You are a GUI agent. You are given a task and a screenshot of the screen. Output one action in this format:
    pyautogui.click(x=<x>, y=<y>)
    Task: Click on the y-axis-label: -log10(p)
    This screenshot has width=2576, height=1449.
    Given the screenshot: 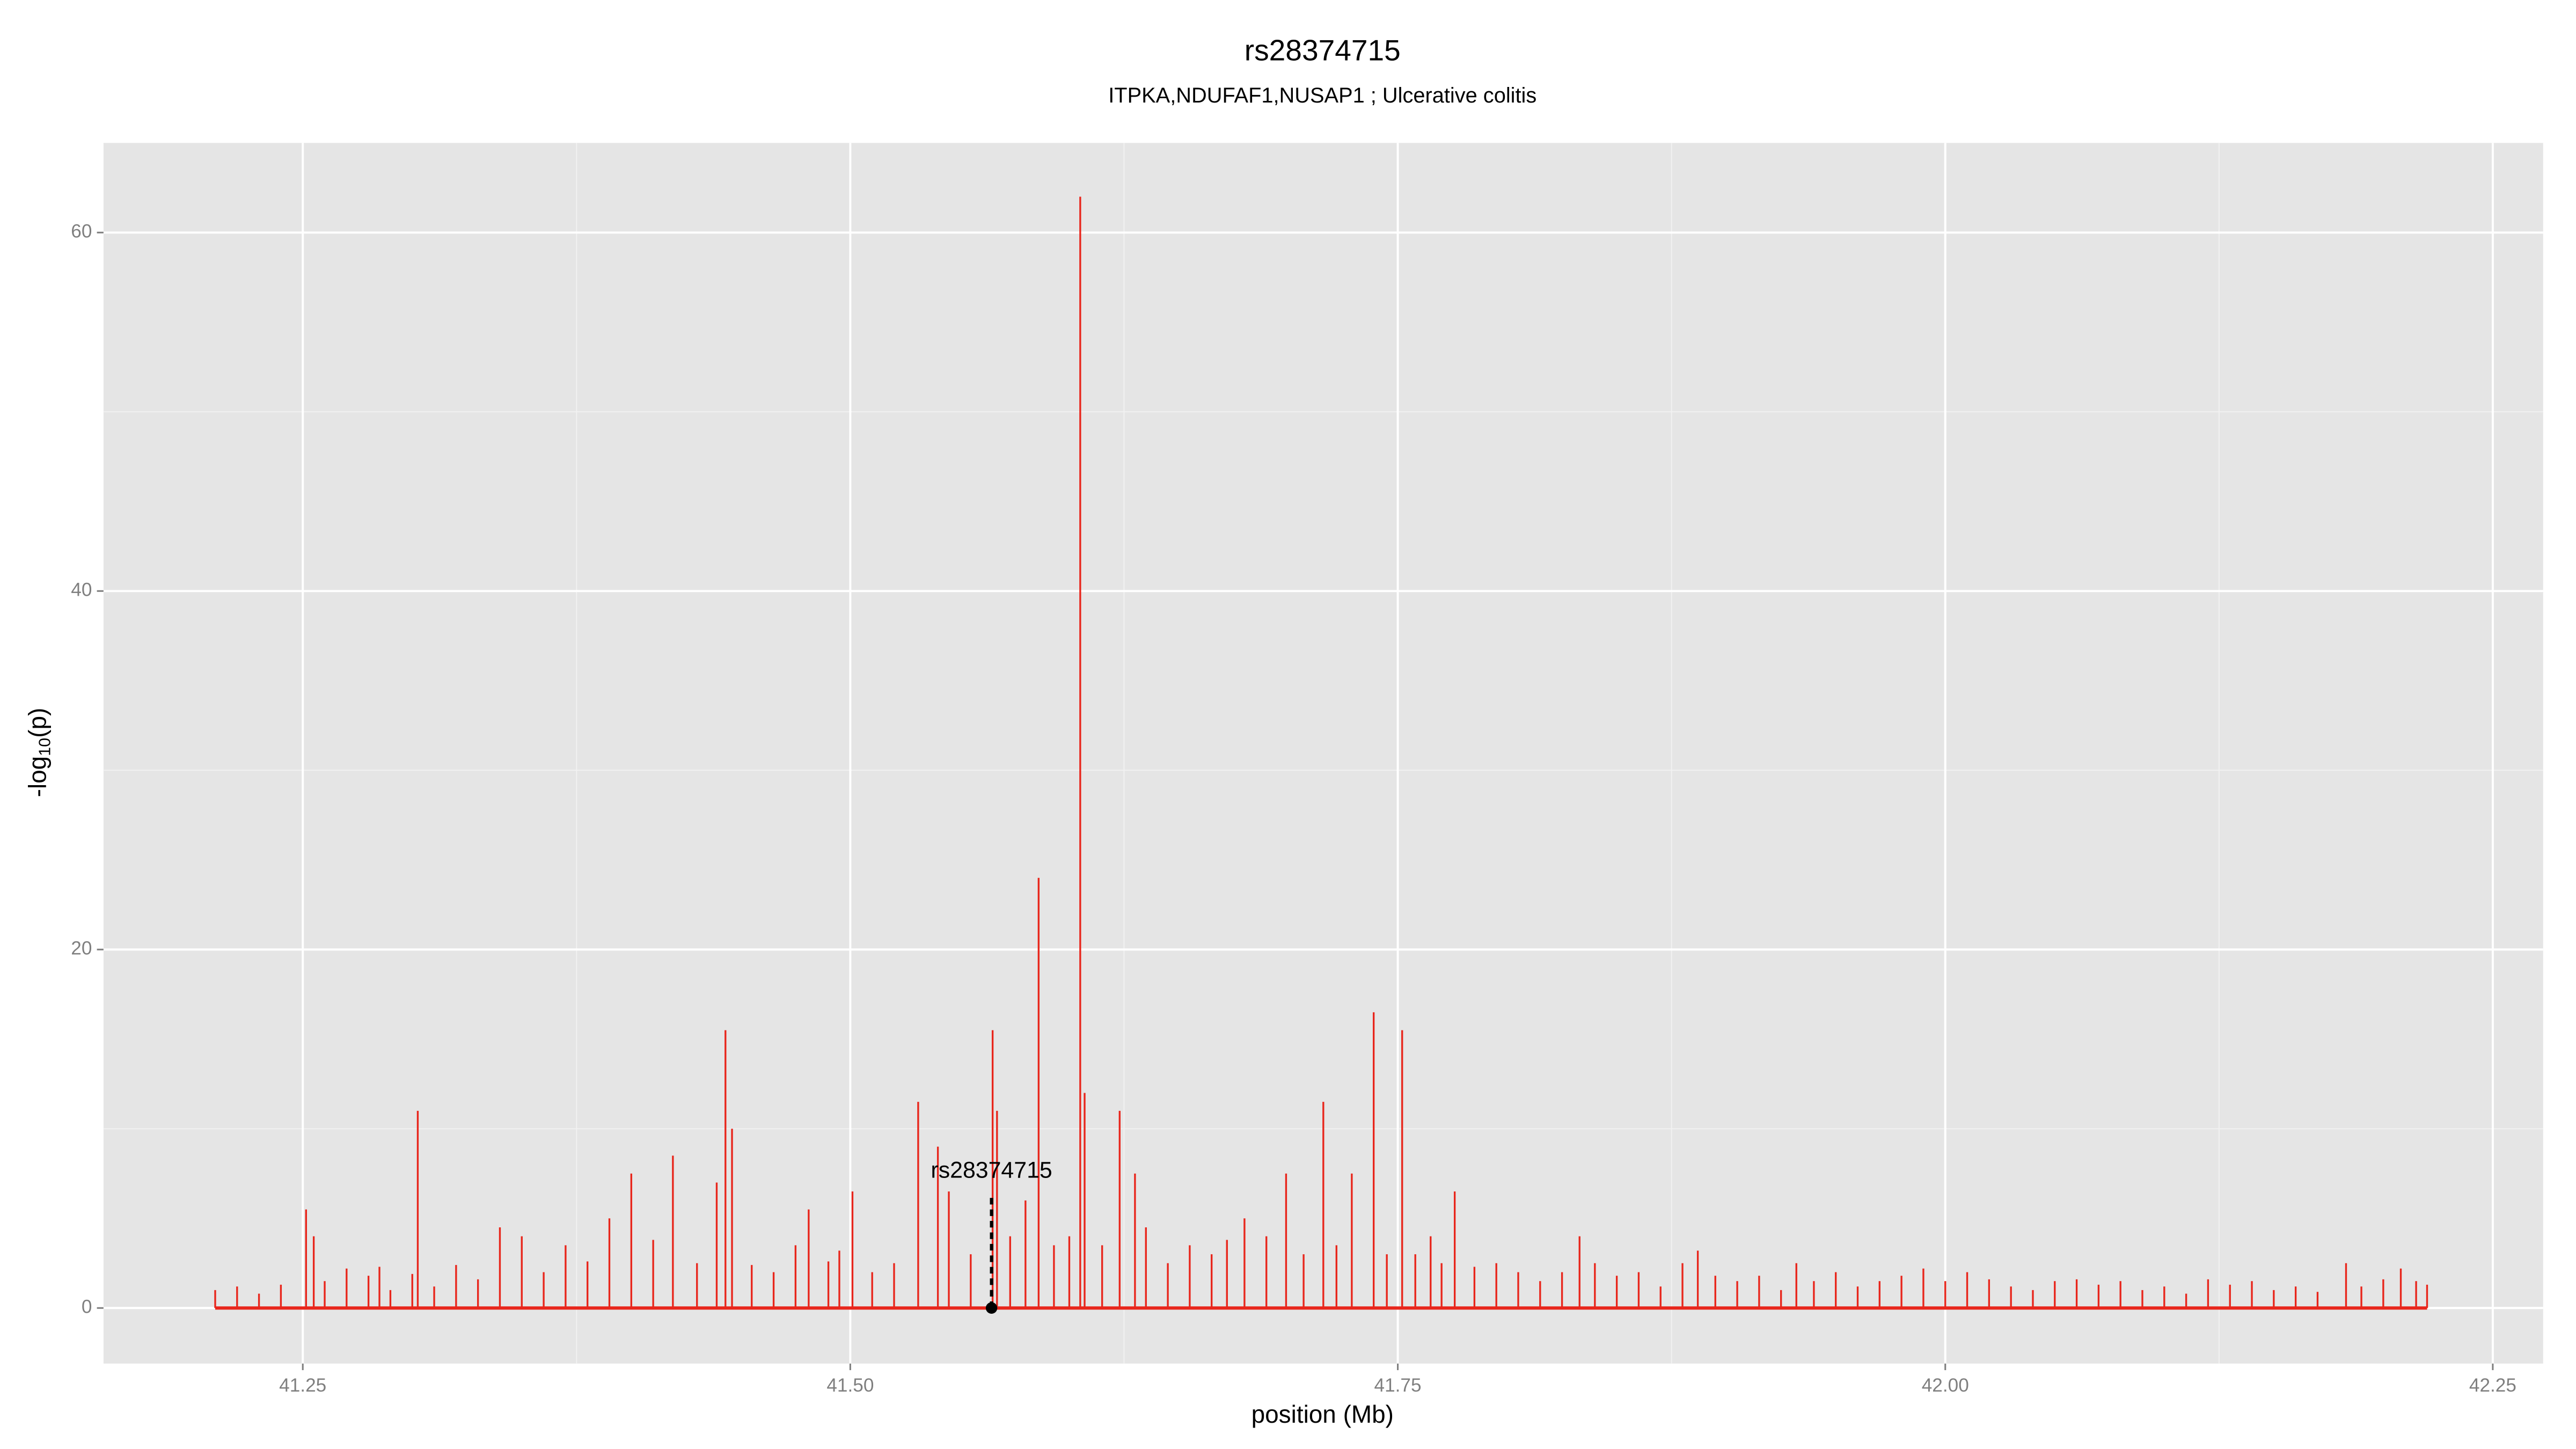 What is the action you would take?
    pyautogui.click(x=39, y=752)
    